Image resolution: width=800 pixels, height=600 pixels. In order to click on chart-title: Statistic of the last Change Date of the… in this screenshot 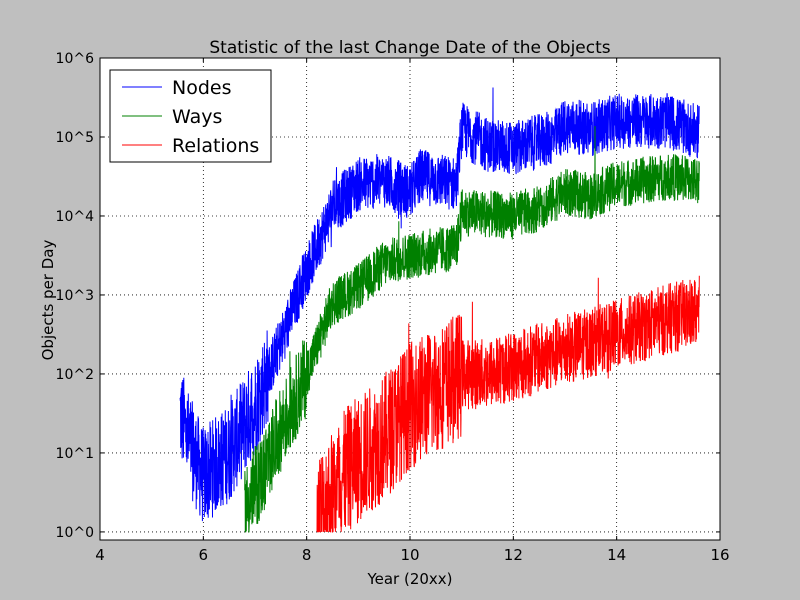, I will do `click(409, 48)`.